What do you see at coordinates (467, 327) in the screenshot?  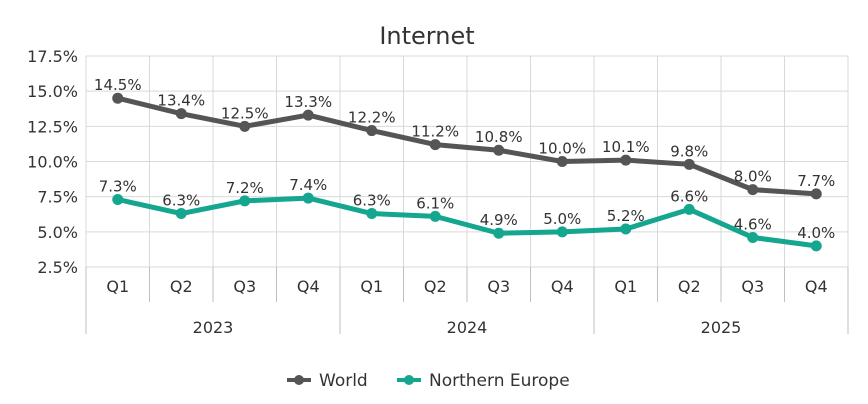 I see `year-label: 2024` at bounding box center [467, 327].